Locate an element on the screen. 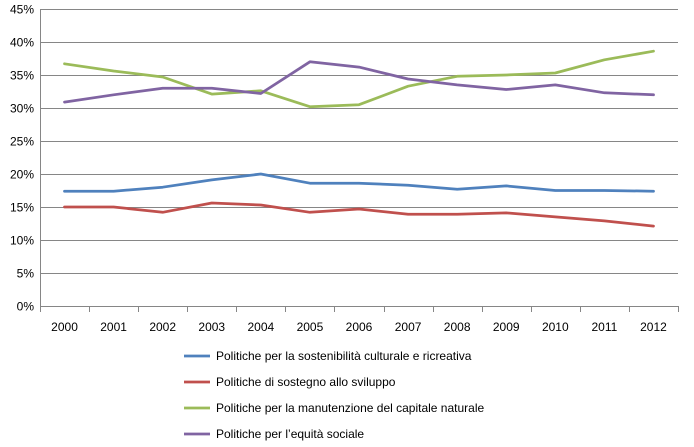 The width and height of the screenshot is (694, 447). y-tick-label: 5% is located at coordinates (26, 274).